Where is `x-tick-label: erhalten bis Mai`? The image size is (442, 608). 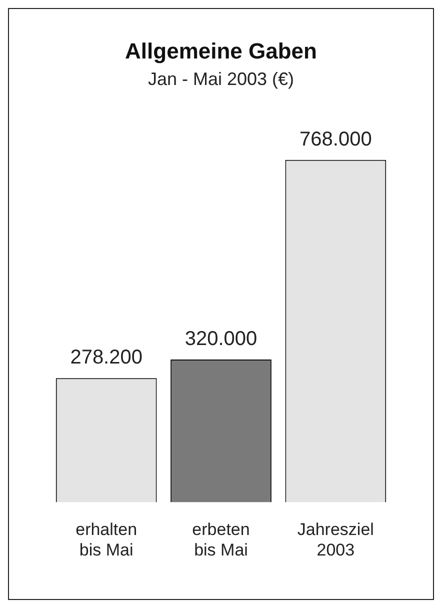 x-tick-label: erhalten bis Mai is located at coordinates (107, 540).